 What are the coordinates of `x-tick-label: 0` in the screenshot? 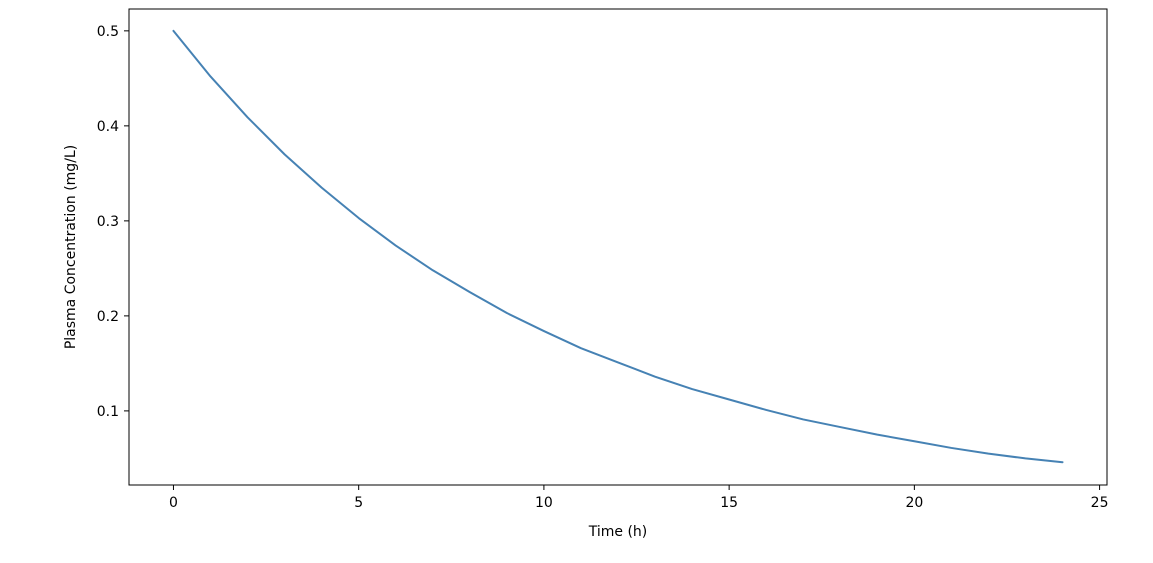 It's located at (173, 503).